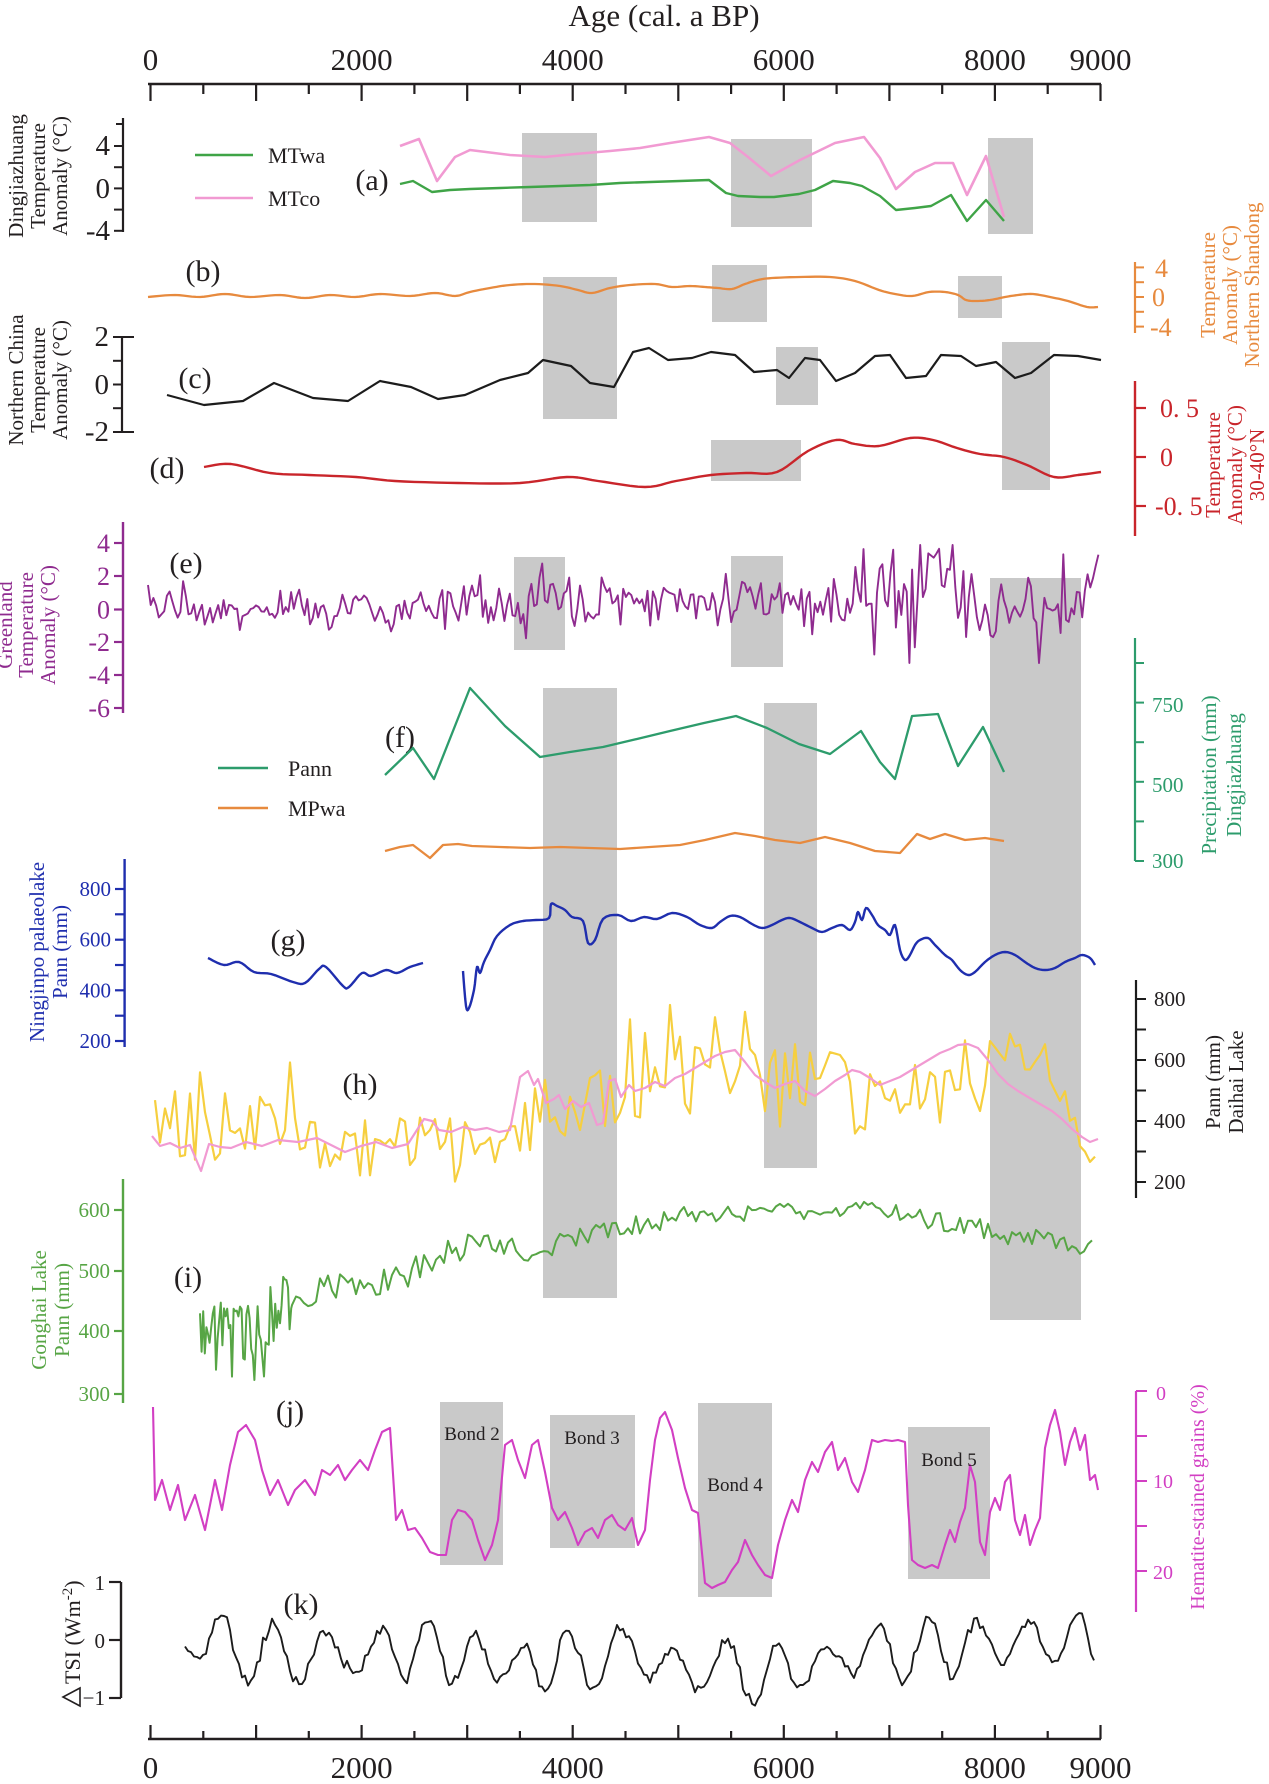  What do you see at coordinates (188, 1277) in the screenshot?
I see `svg-text: (i)` at bounding box center [188, 1277].